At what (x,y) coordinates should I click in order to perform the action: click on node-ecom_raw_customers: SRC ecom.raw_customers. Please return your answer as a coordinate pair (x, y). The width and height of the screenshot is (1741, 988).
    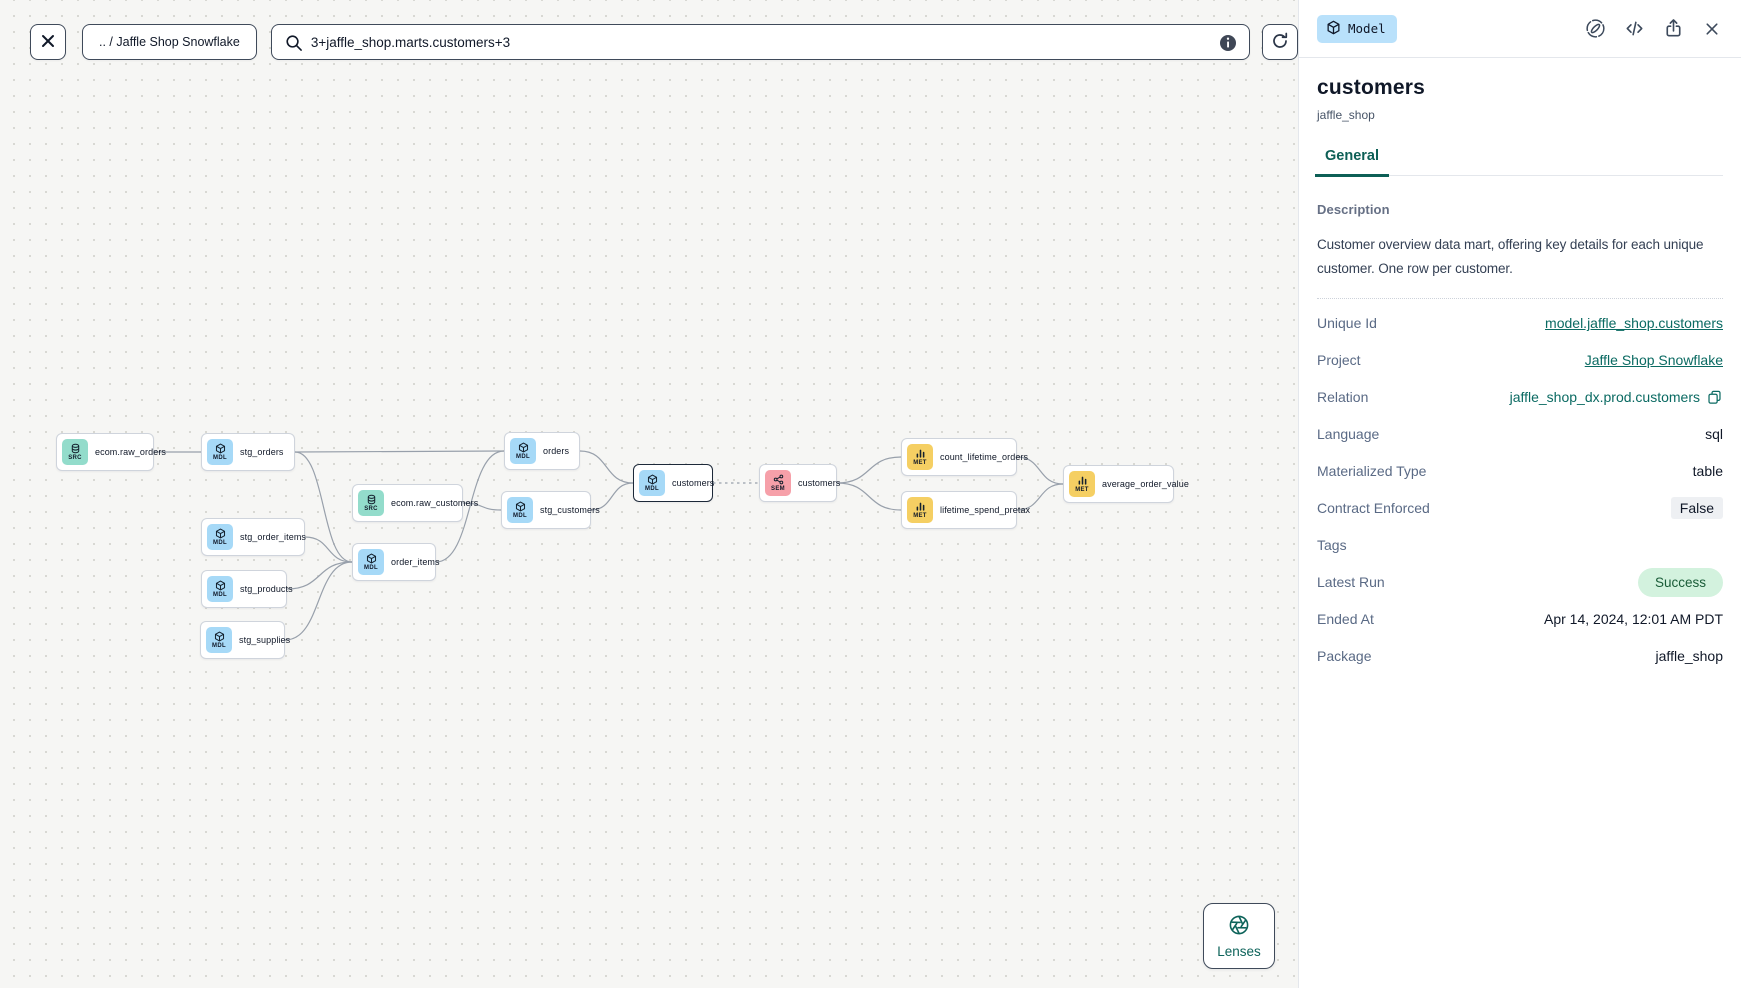
    Looking at the image, I should click on (415, 503).